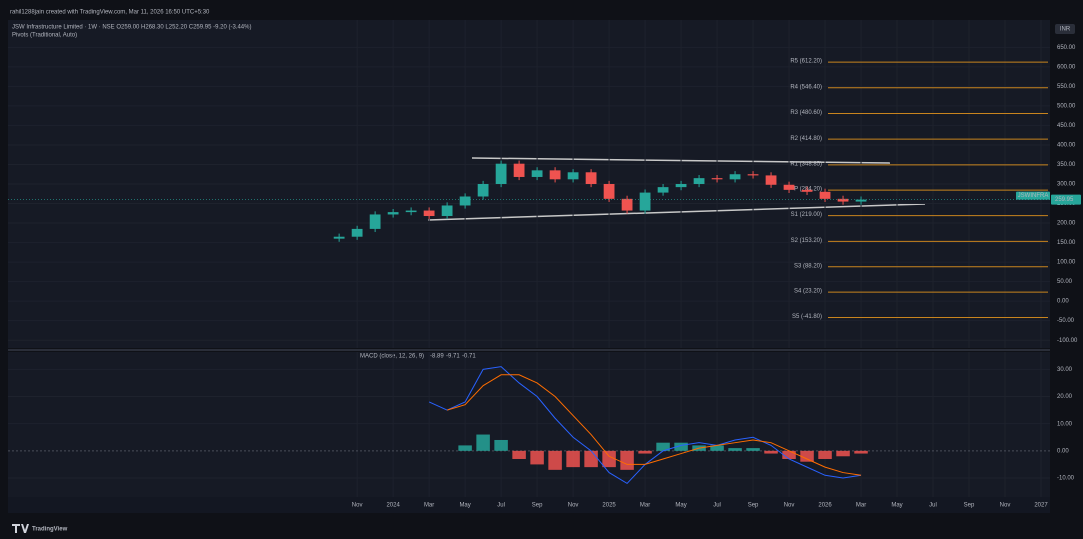 This screenshot has width=1083, height=539. Describe the element at coordinates (1066, 479) in the screenshot. I see `y-tick-label: -10.00` at that location.